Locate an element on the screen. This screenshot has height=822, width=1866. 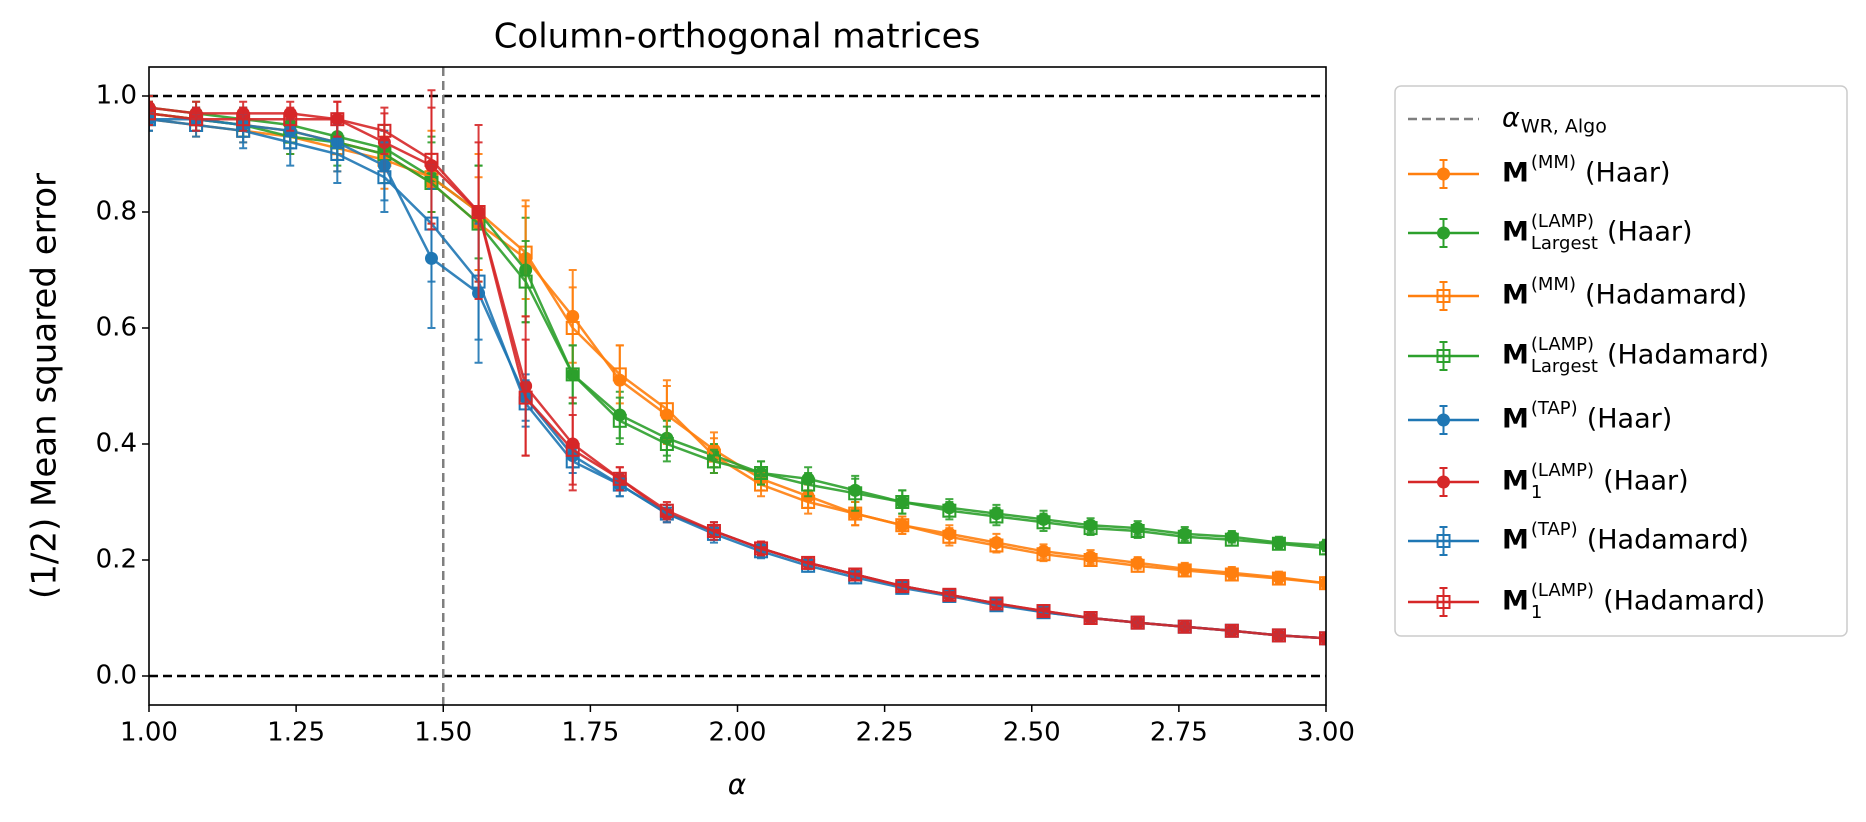
x-tick-label: 2.75 is located at coordinates (1179, 733).